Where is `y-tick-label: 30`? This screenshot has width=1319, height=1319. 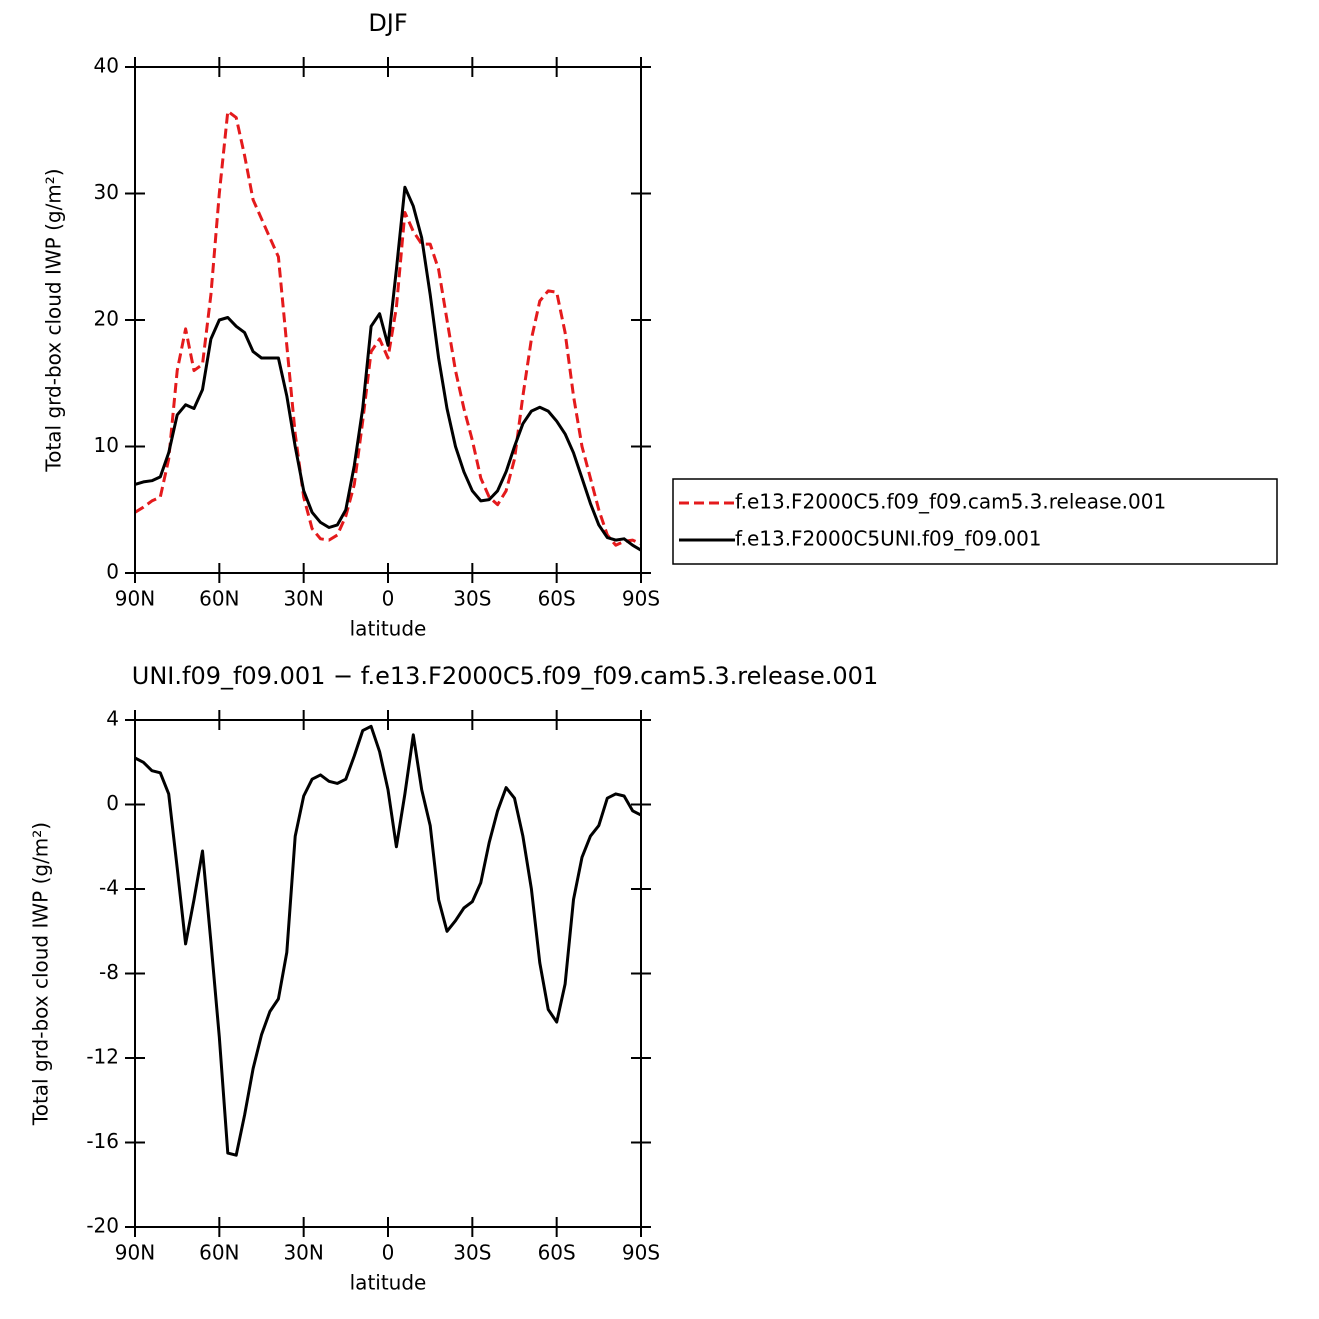
y-tick-label: 30 is located at coordinates (106, 192).